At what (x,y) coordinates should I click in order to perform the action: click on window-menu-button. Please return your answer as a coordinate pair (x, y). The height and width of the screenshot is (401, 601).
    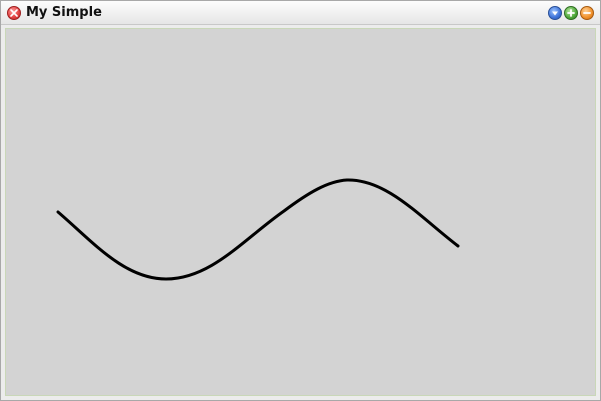
    Looking at the image, I should click on (555, 13).